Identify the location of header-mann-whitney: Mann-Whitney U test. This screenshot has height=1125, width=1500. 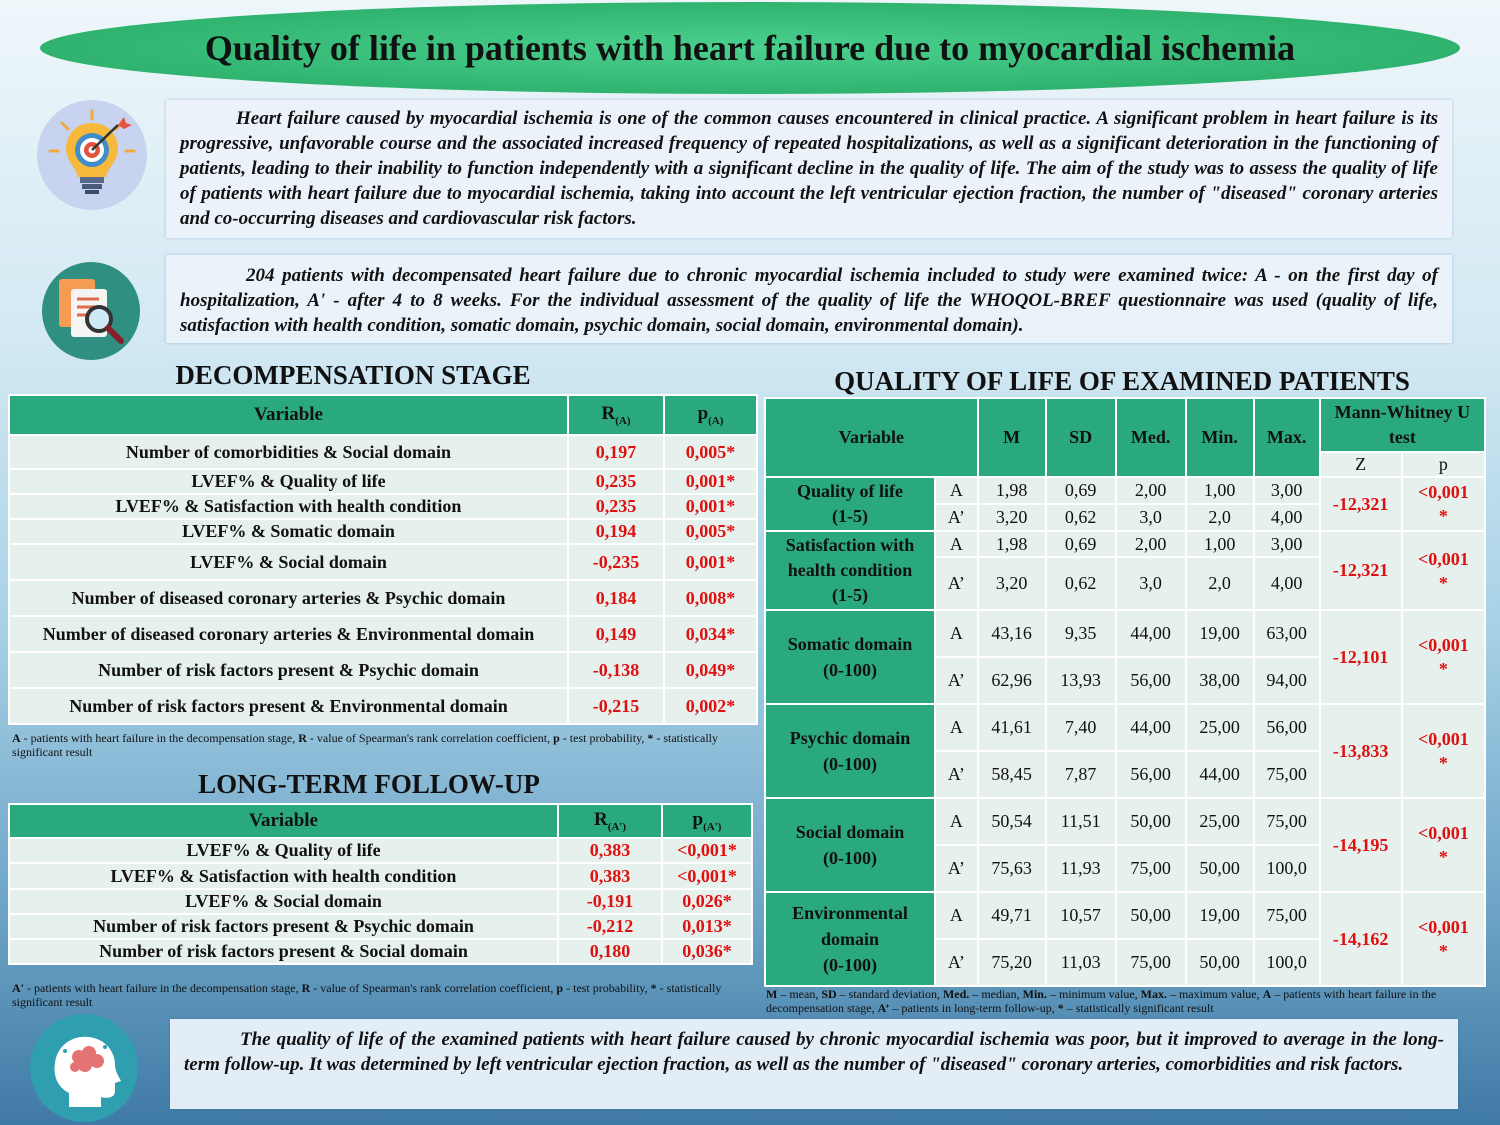
(1402, 425).